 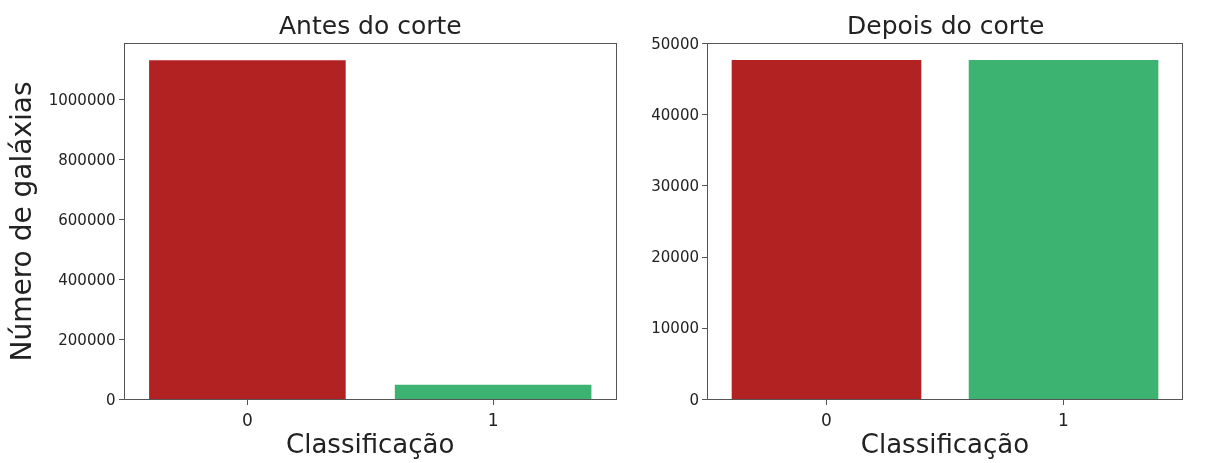 I want to click on y-tick-label: 200000, so click(x=87, y=339).